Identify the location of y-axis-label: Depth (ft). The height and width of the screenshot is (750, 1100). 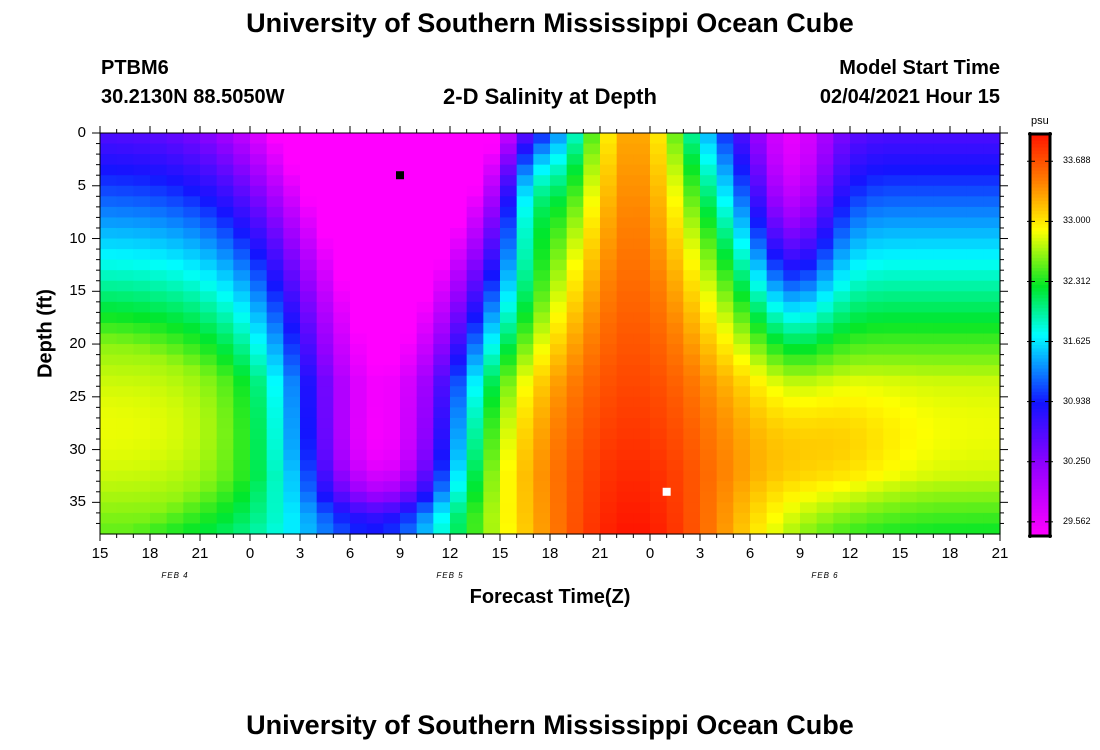
(45, 333).